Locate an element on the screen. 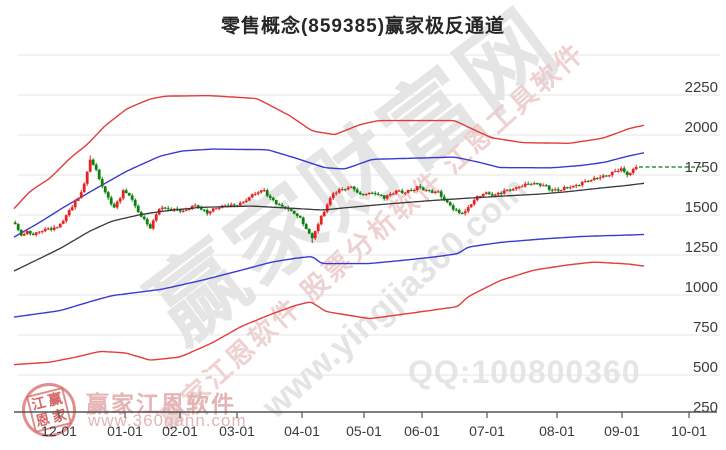  x-axis-tick-label: 09-01 is located at coordinates (622, 431).